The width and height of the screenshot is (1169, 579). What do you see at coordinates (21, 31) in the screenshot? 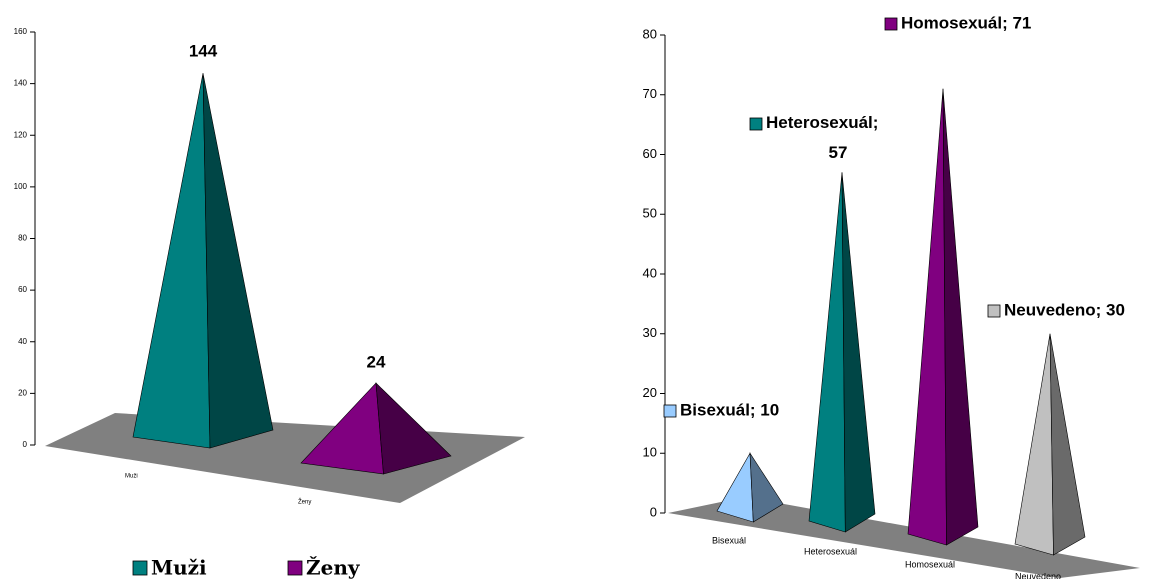
I see `y-tick-label: 160` at bounding box center [21, 31].